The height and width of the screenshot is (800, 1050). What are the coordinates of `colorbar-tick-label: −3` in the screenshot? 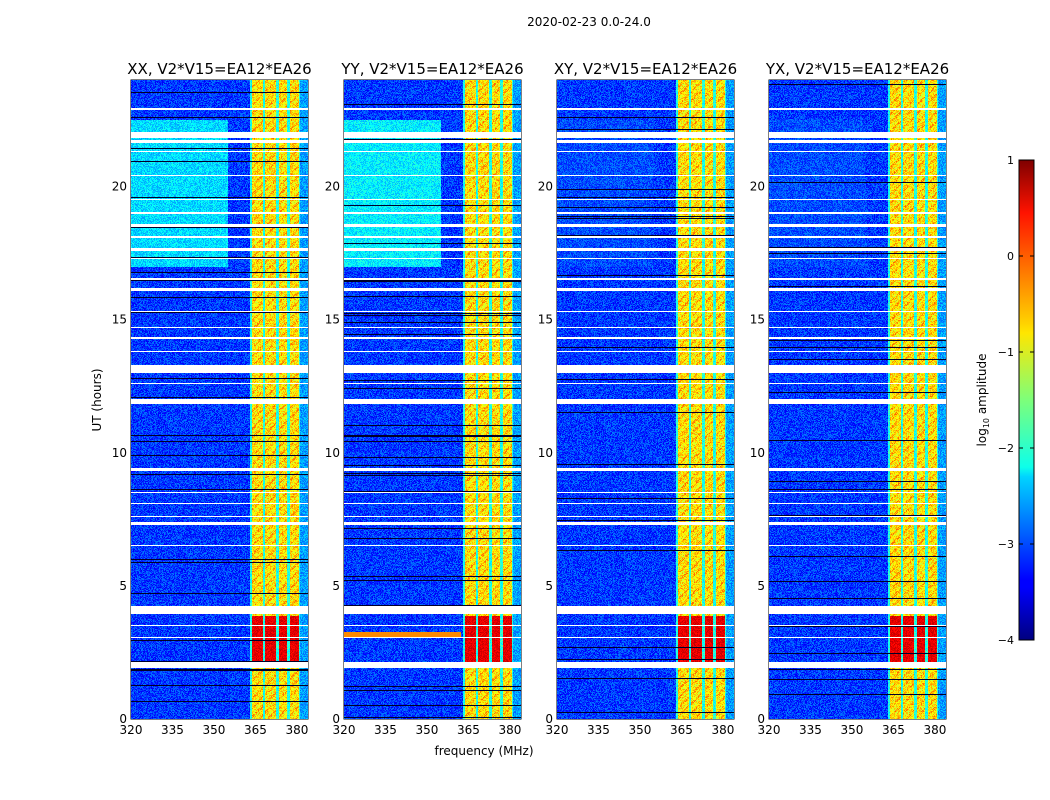 It's located at (1006, 544).